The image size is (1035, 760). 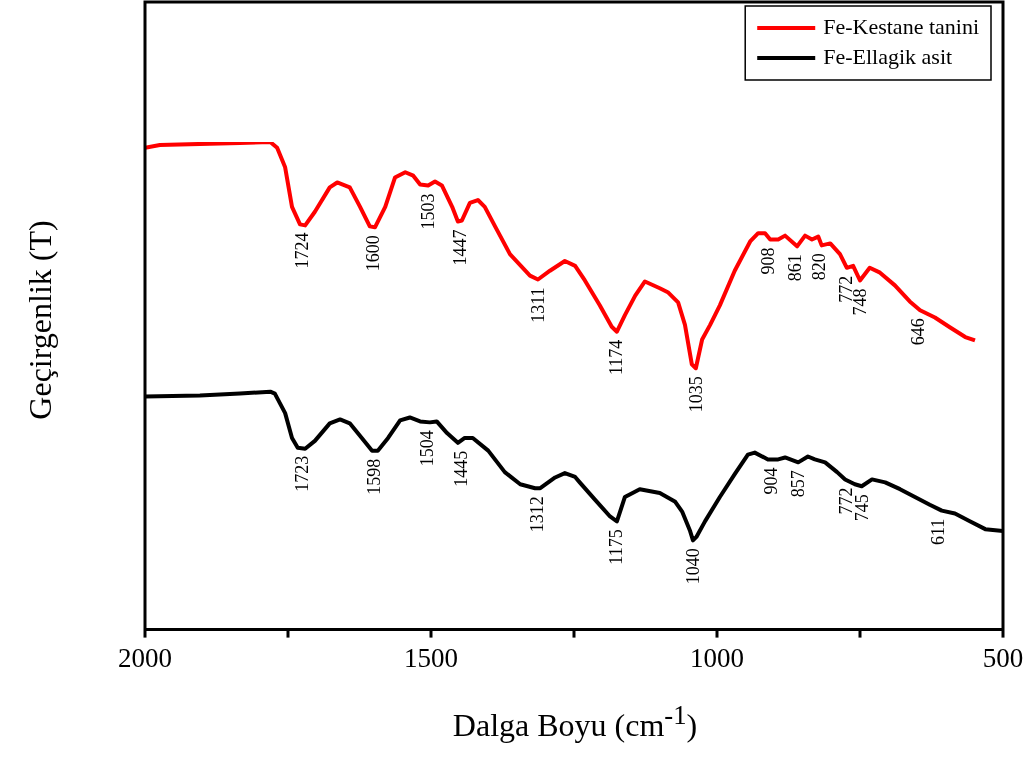 I want to click on x-tick-label: 500, so click(x=1003, y=657).